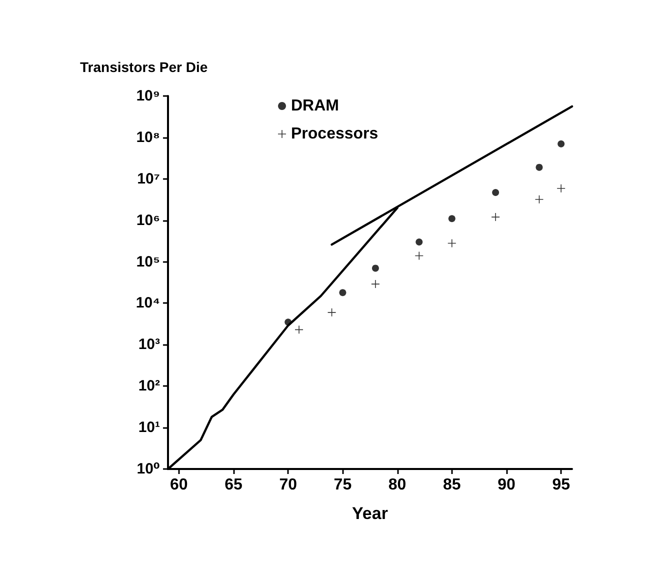  What do you see at coordinates (149, 427) in the screenshot?
I see `y-tick-label: 10¹` at bounding box center [149, 427].